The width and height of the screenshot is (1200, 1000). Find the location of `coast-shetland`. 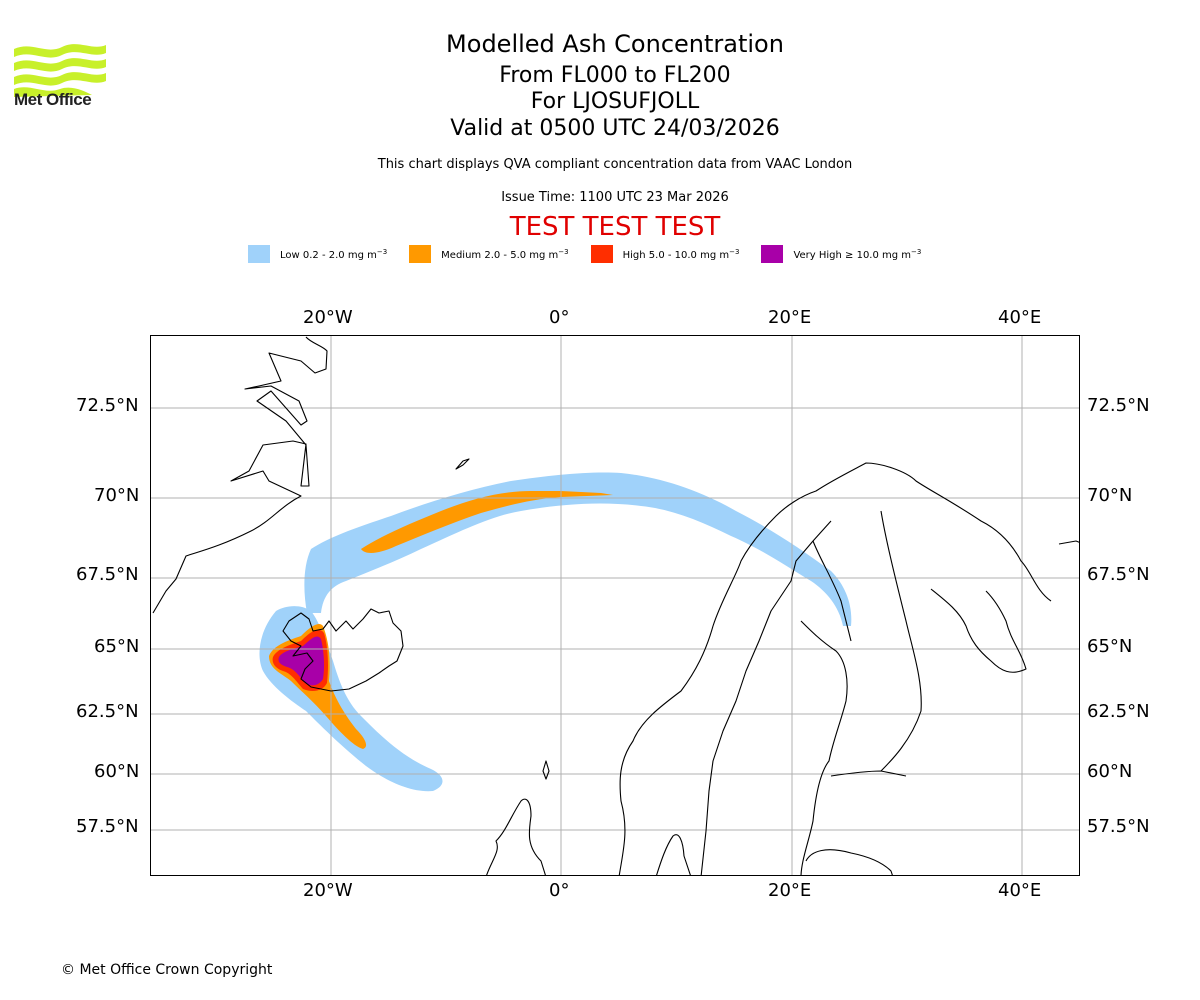

coast-shetland is located at coordinates (546, 770).